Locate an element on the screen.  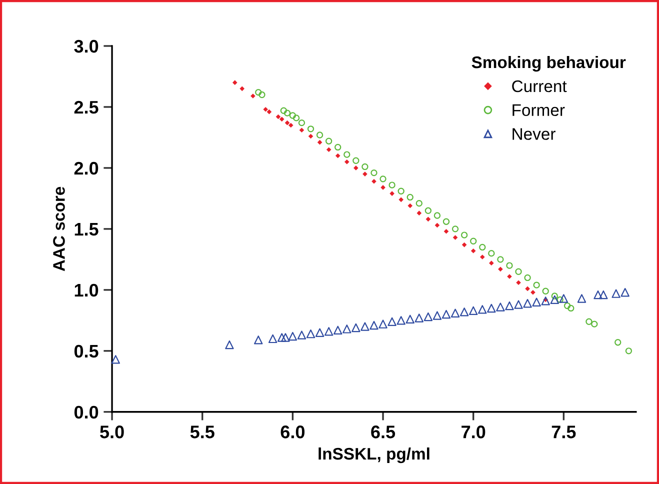
x-tick-label: 5.0 is located at coordinates (112, 432).